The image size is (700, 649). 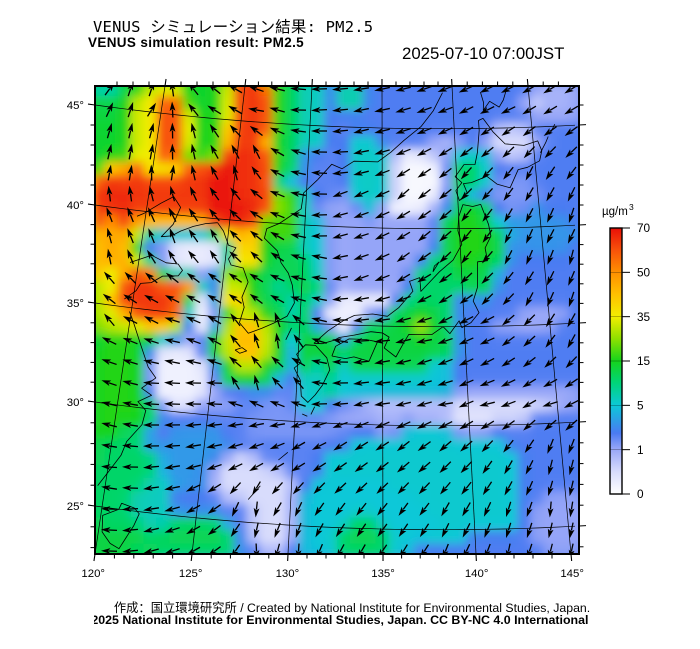 I want to click on parallel-line, so click(x=335, y=315).